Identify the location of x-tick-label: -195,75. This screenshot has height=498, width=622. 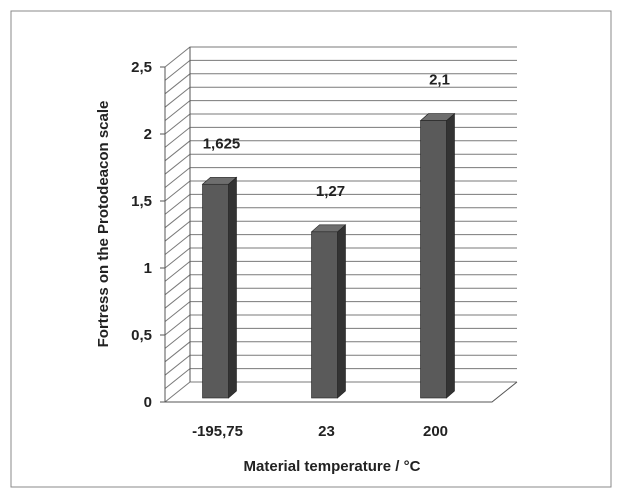
(217, 431).